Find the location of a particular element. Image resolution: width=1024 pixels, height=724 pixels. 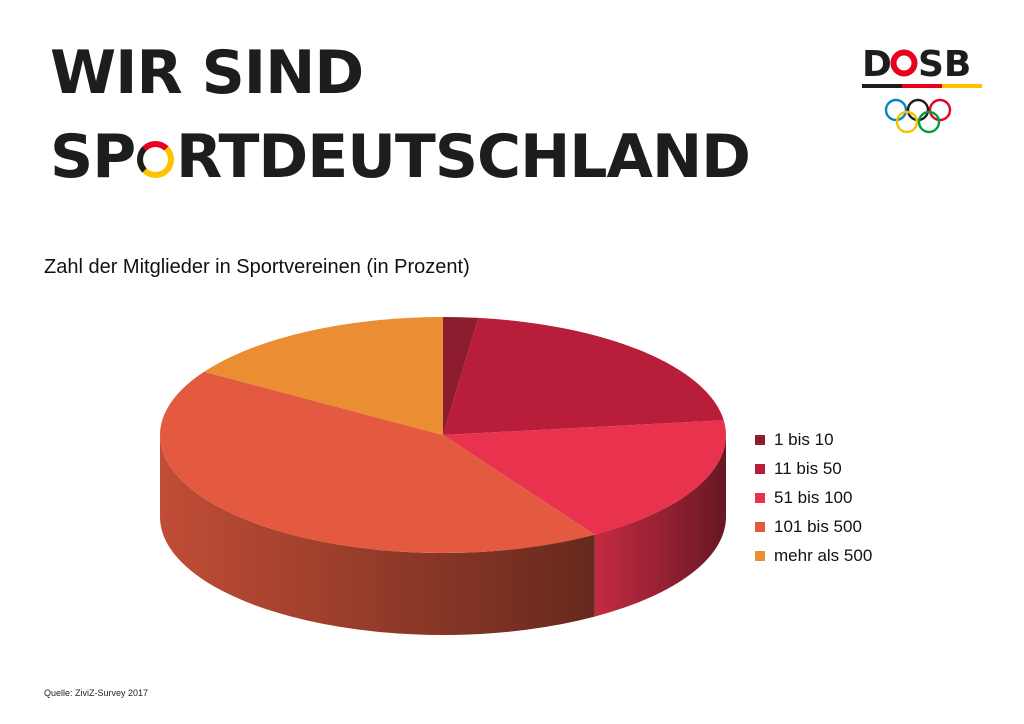

dosb-logo-stripes is located at coordinates (922, 86).